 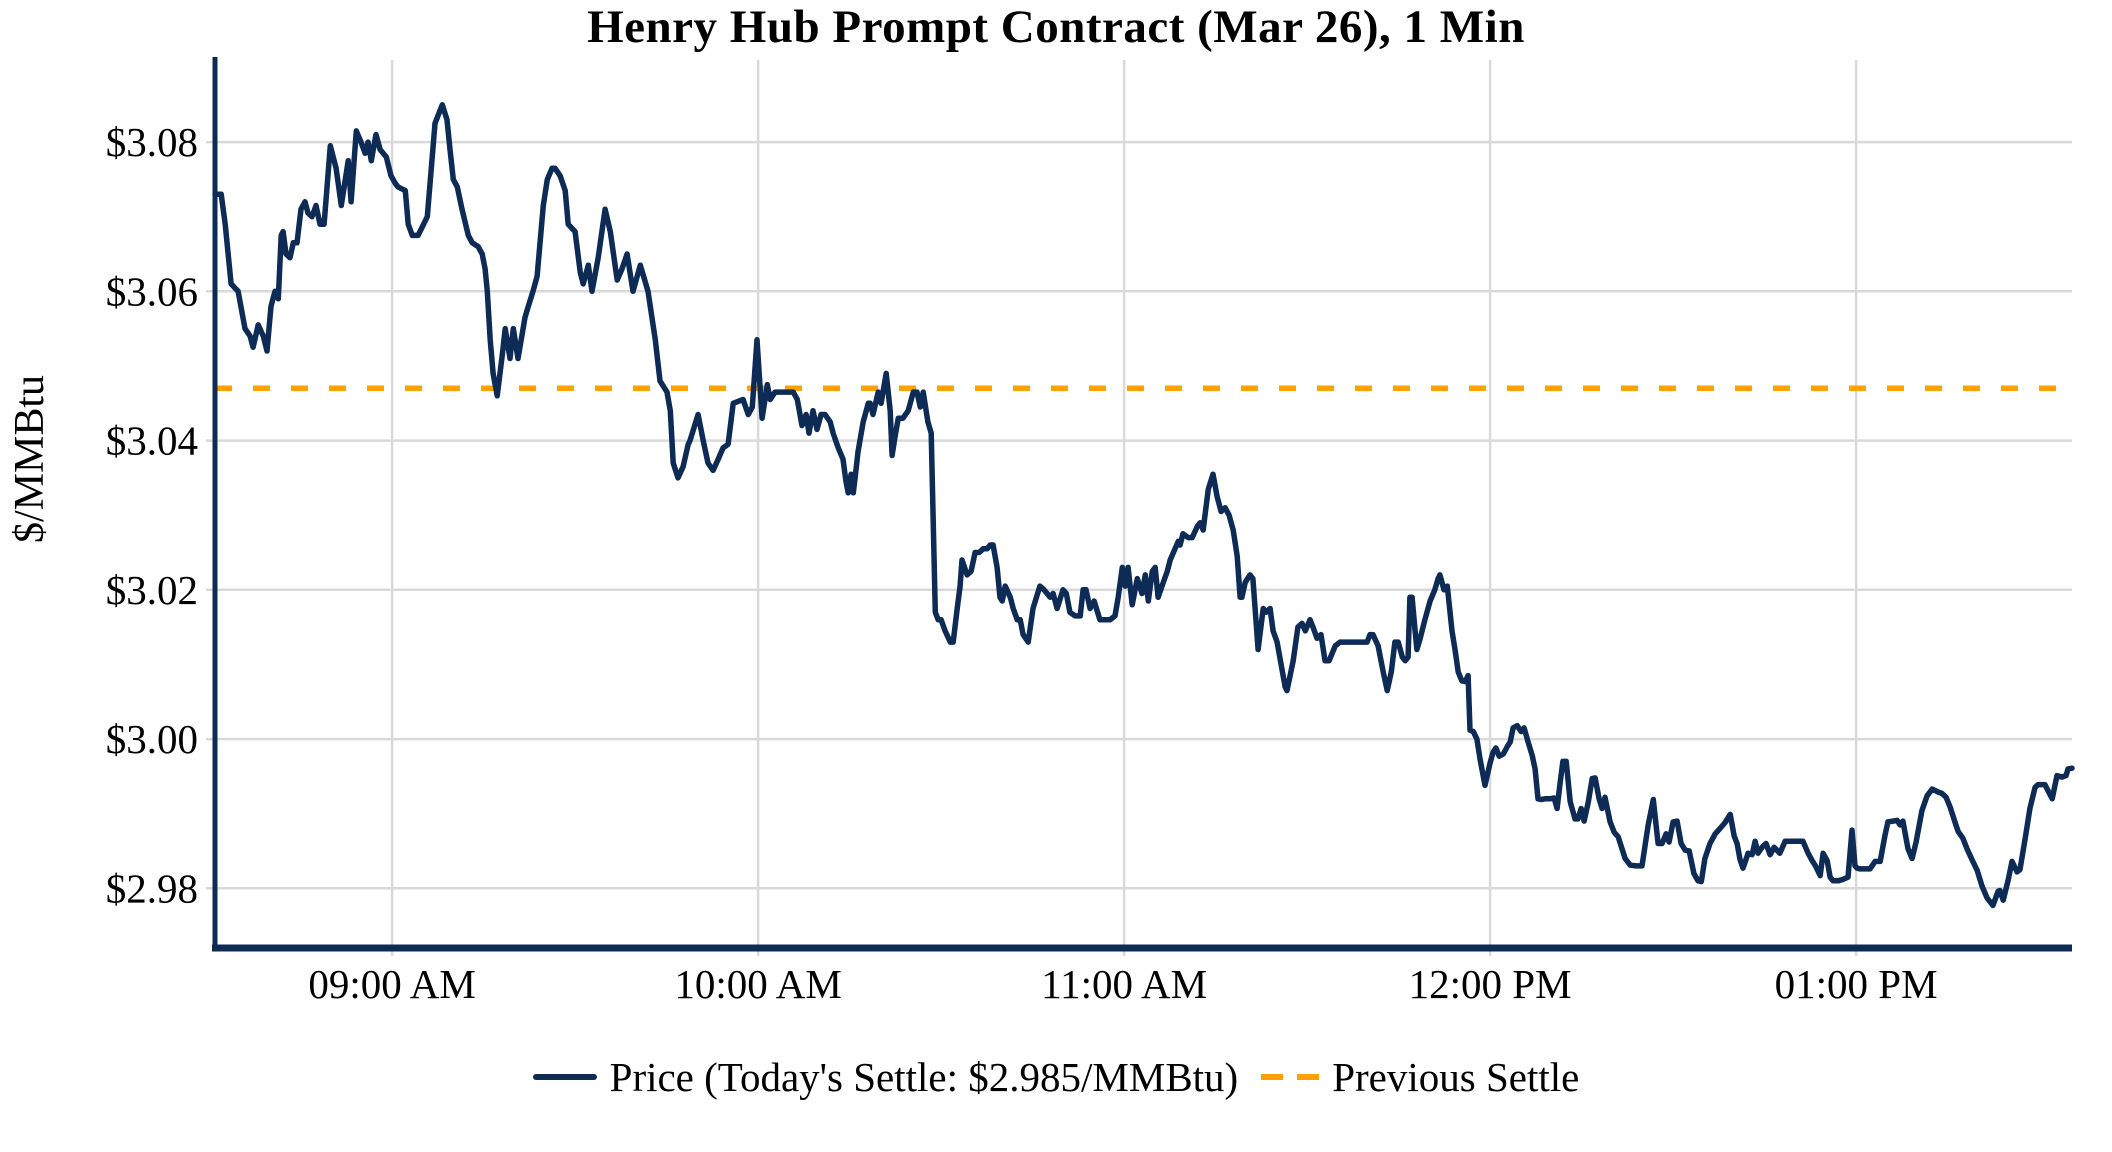 I want to click on price-legend-swatch-icon, so click(x=564, y=1077).